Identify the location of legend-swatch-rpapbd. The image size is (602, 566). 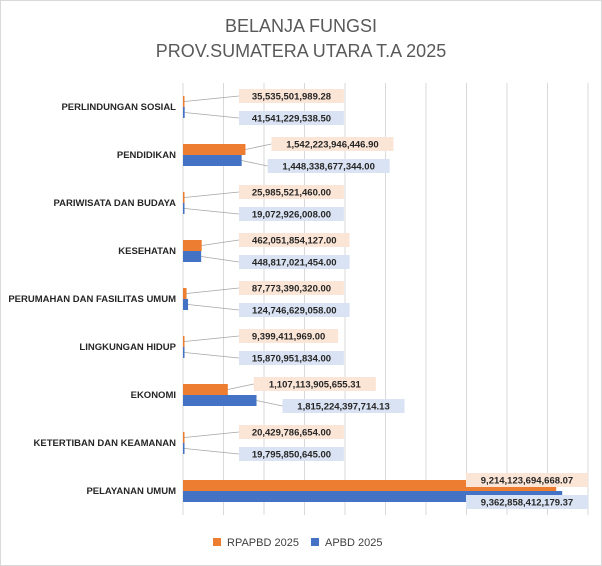
(217, 542).